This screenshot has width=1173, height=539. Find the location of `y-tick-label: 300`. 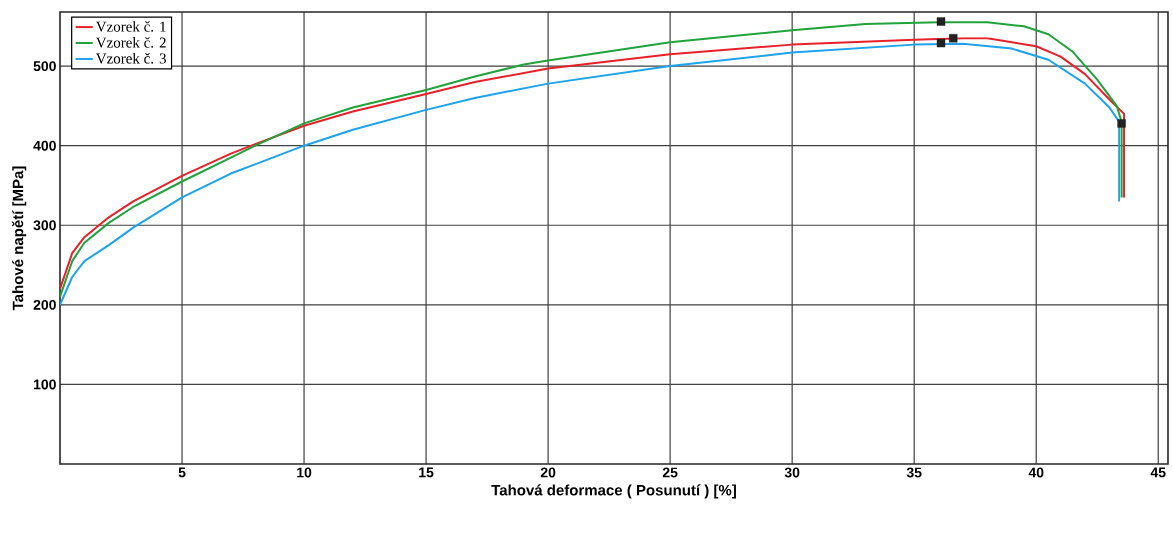

y-tick-label: 300 is located at coordinates (44, 225).